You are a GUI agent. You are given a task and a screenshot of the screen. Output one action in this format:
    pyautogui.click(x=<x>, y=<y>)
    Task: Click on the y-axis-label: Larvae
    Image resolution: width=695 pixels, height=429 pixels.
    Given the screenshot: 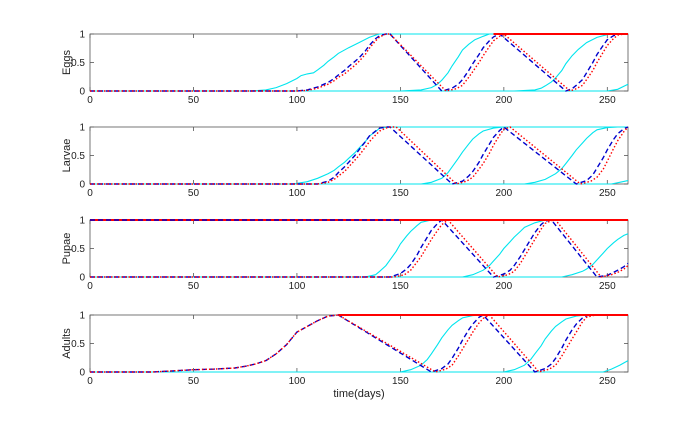 What is the action you would take?
    pyautogui.click(x=67, y=156)
    